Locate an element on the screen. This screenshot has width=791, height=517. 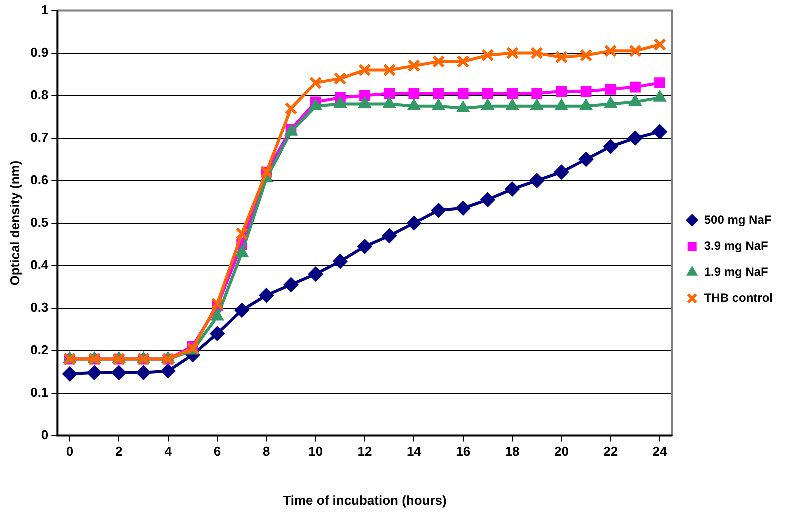
x-tick-label: 20 is located at coordinates (561, 452).